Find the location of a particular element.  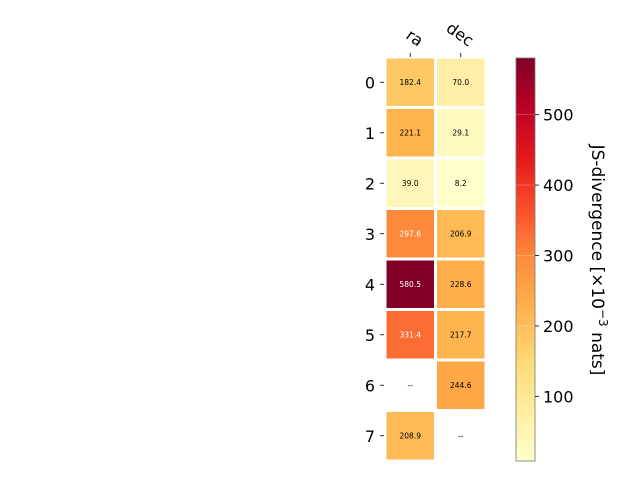

row-label-5: 5 is located at coordinates (370, 335).